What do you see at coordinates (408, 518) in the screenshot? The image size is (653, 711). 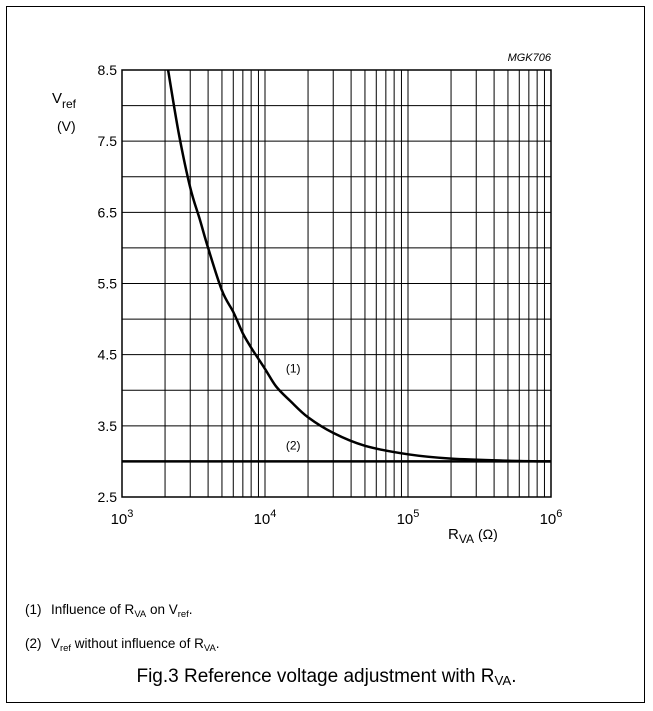 I see `x-tick-label: 10⁵` at bounding box center [408, 518].